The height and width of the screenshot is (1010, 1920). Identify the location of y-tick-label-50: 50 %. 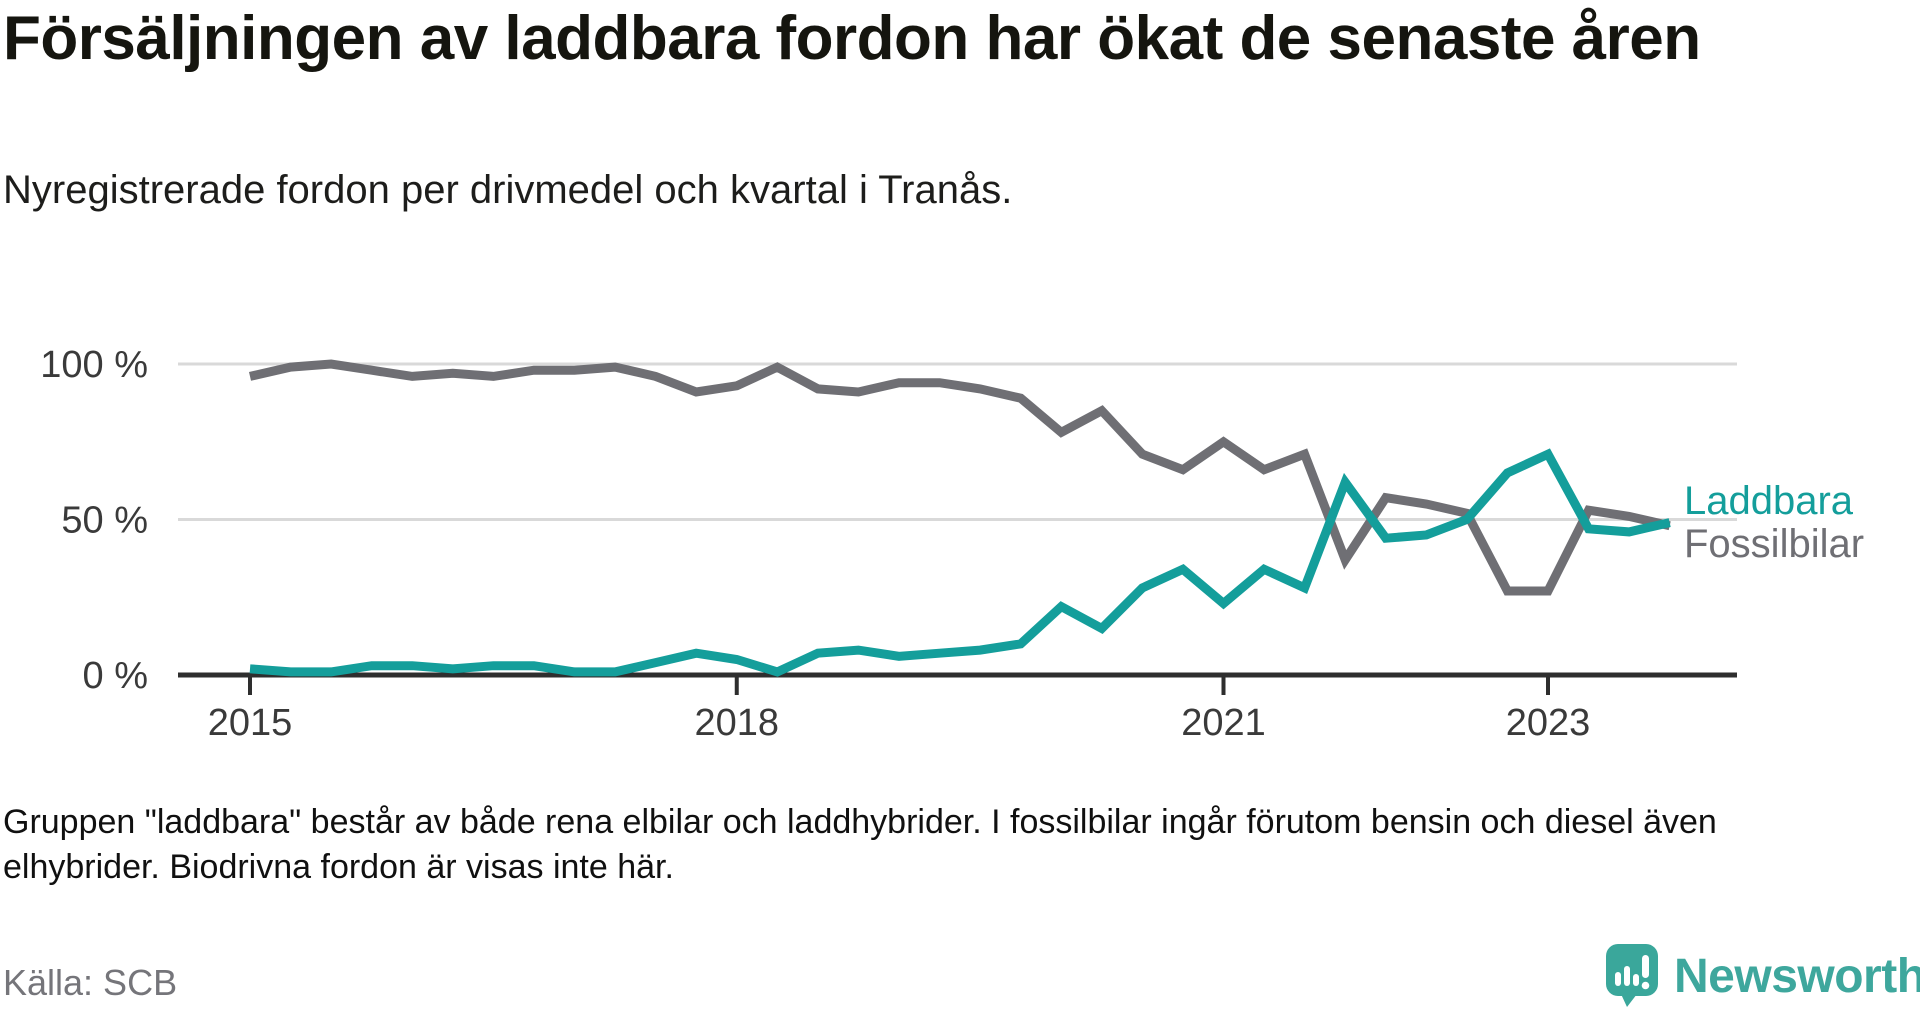
(104, 521).